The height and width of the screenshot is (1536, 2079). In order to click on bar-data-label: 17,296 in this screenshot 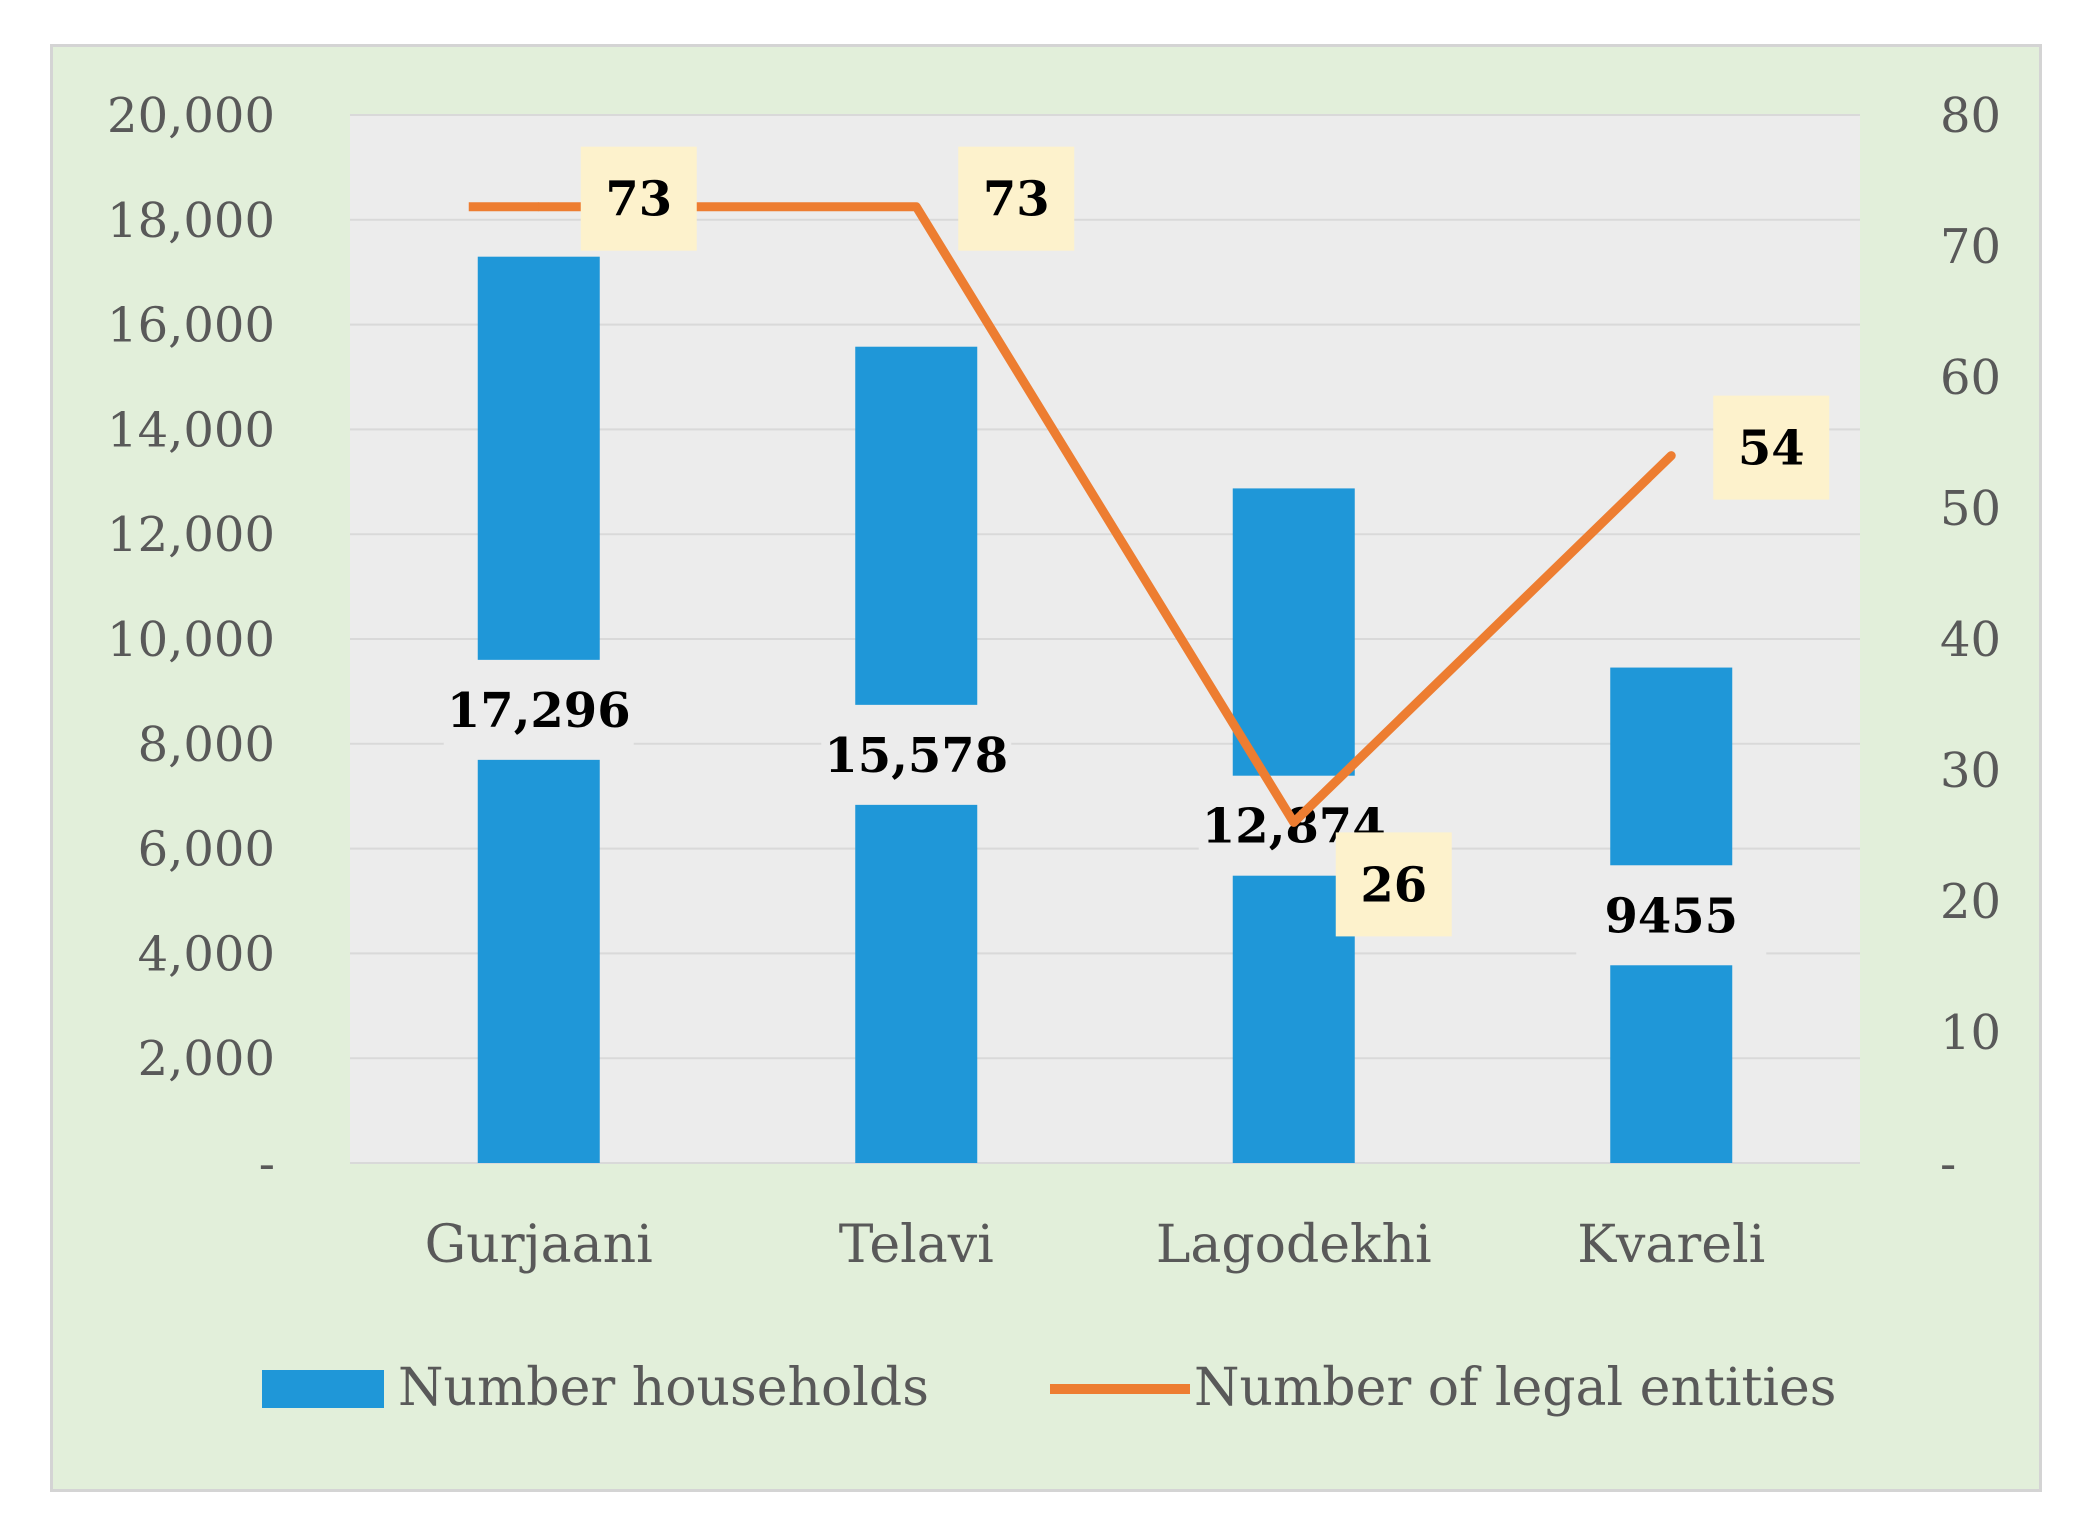, I will do `click(538, 709)`.